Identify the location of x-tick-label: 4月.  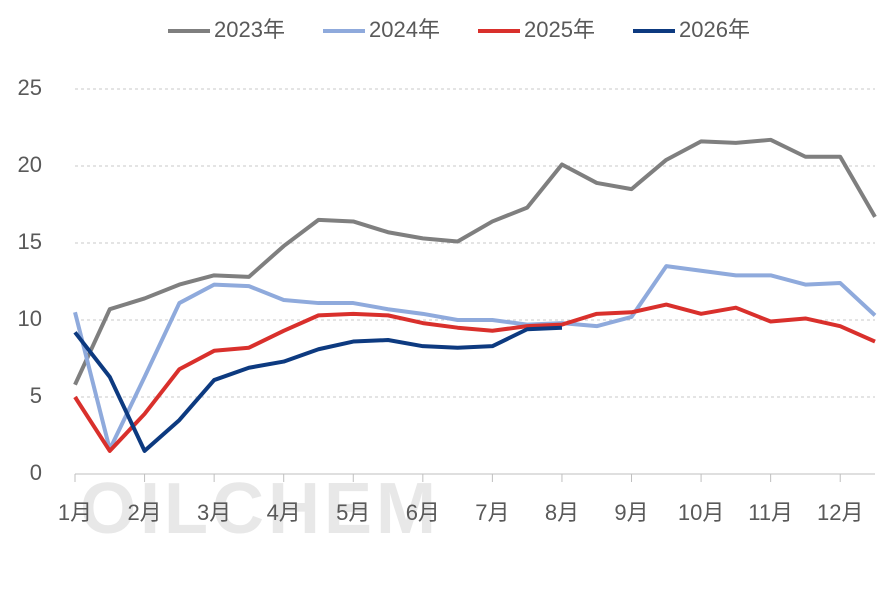
(284, 512).